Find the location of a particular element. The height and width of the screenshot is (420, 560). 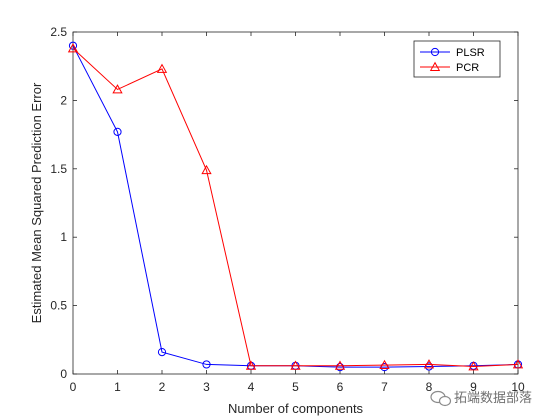

watermark: 拓端数据部落 is located at coordinates (481, 398).